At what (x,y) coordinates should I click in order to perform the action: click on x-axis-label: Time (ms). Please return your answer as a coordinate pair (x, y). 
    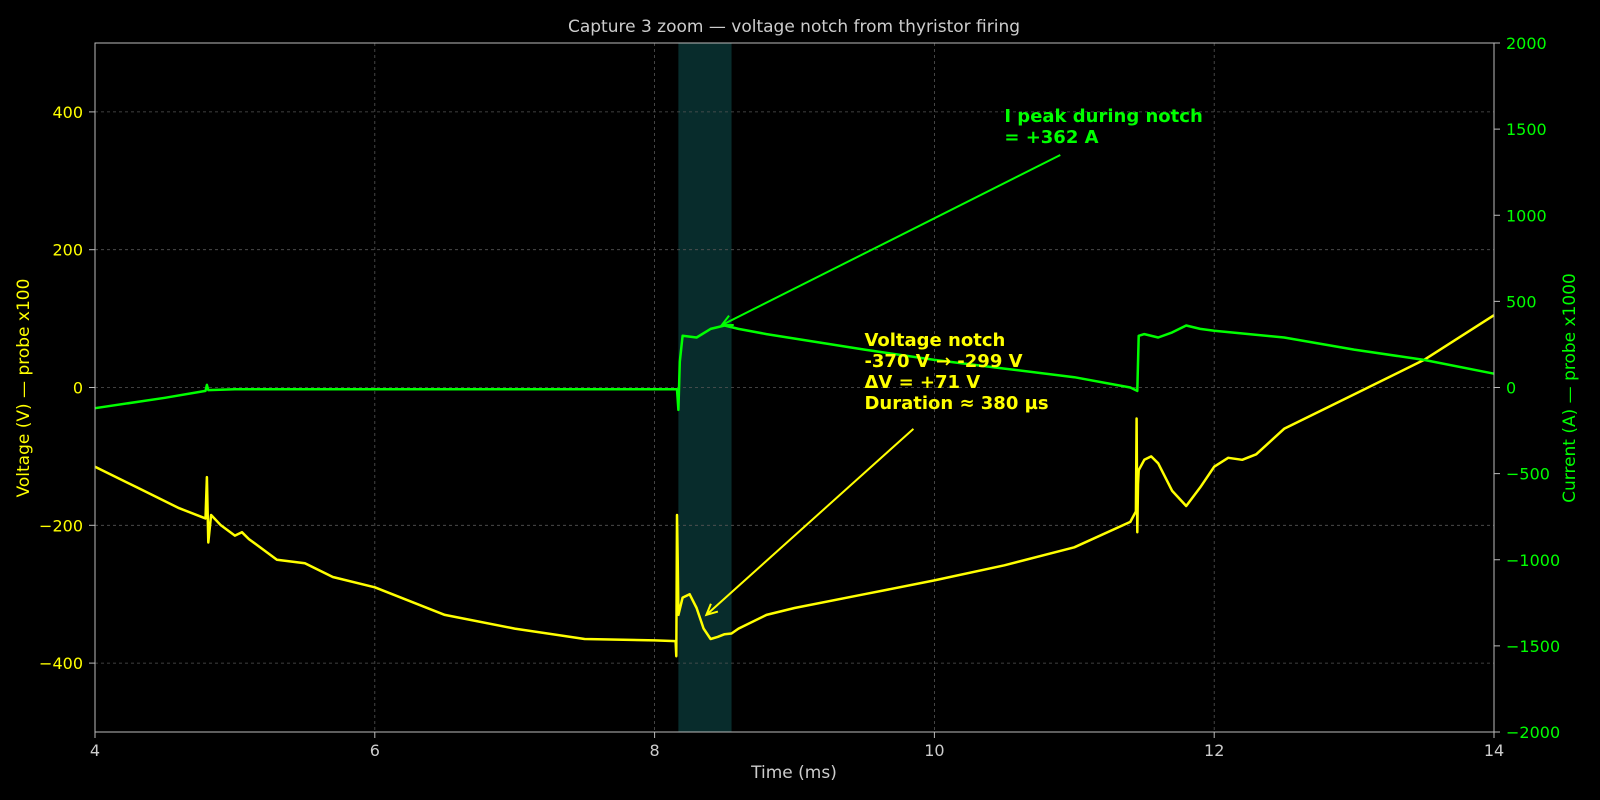
    Looking at the image, I should click on (793, 773).